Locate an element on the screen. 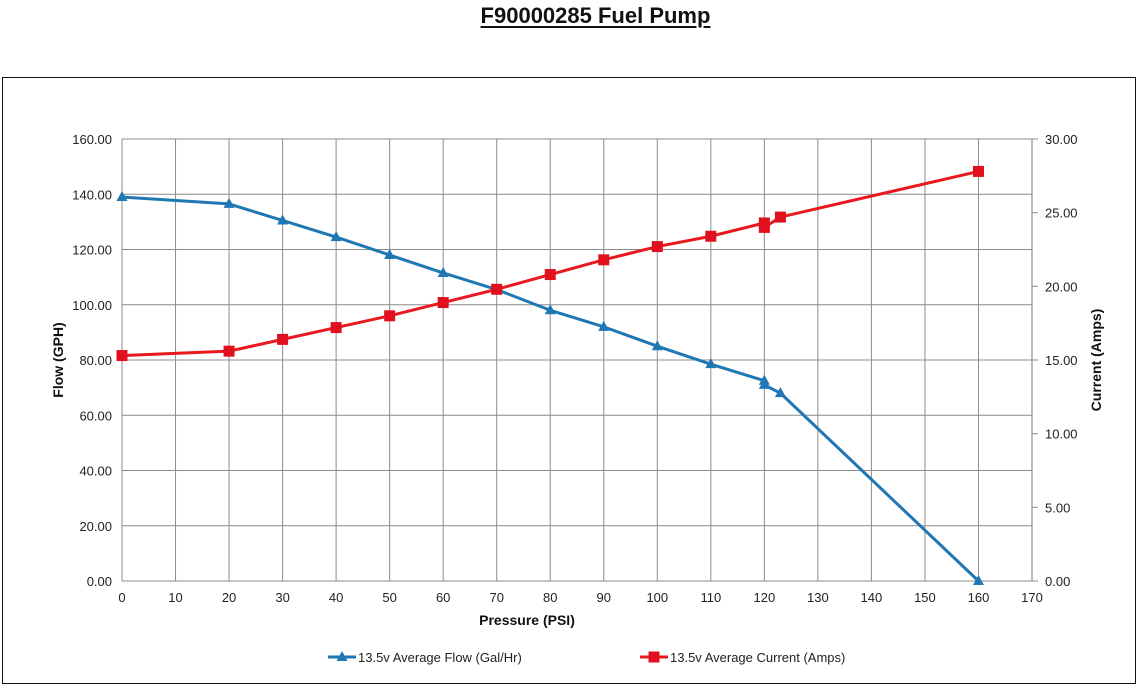 The image size is (1141, 688). x-tick-label: 120 is located at coordinates (765, 597).